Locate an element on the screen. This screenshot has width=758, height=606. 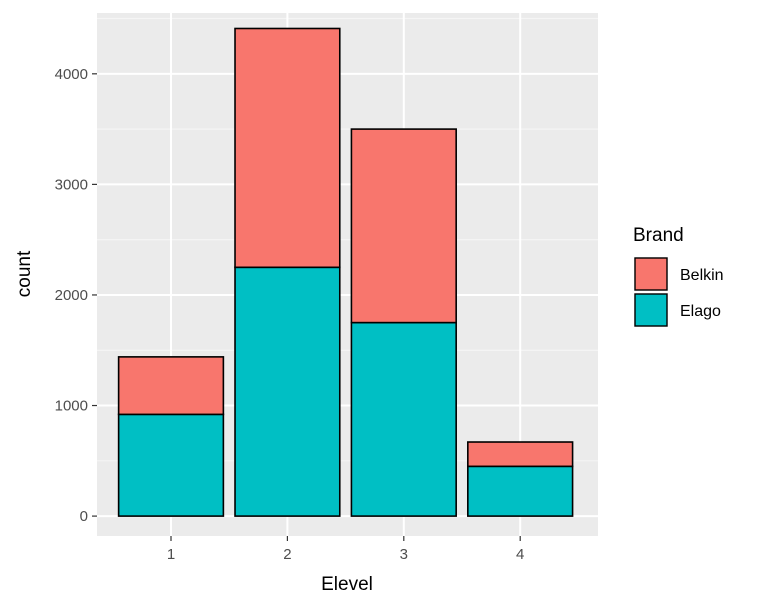
legend: Brand Belkin Elago is located at coordinates (678, 276).